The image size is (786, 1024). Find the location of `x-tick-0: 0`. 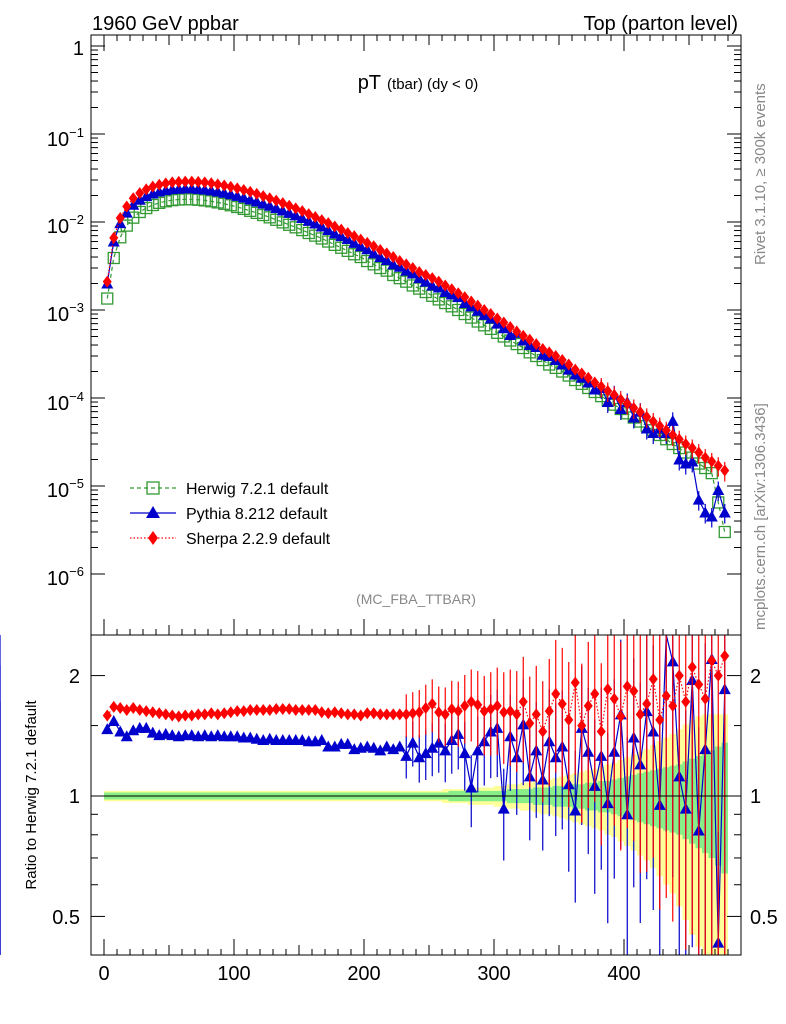

x-tick-0: 0 is located at coordinates (103, 974).